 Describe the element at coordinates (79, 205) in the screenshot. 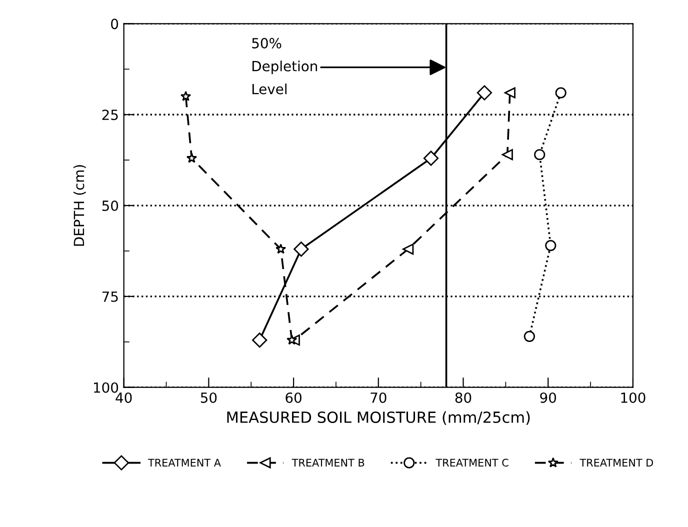

I see `y-axis-title: DEPTH (cm)` at that location.